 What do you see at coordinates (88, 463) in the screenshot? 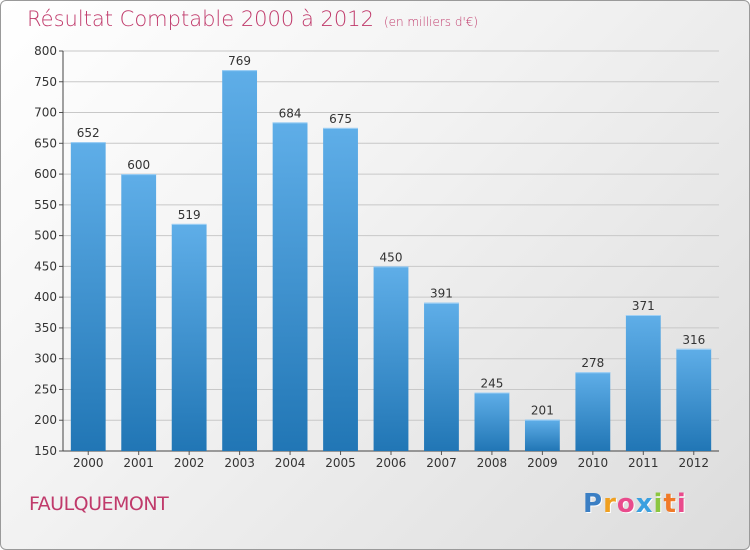
I see `x-tick-label: 2000` at bounding box center [88, 463].